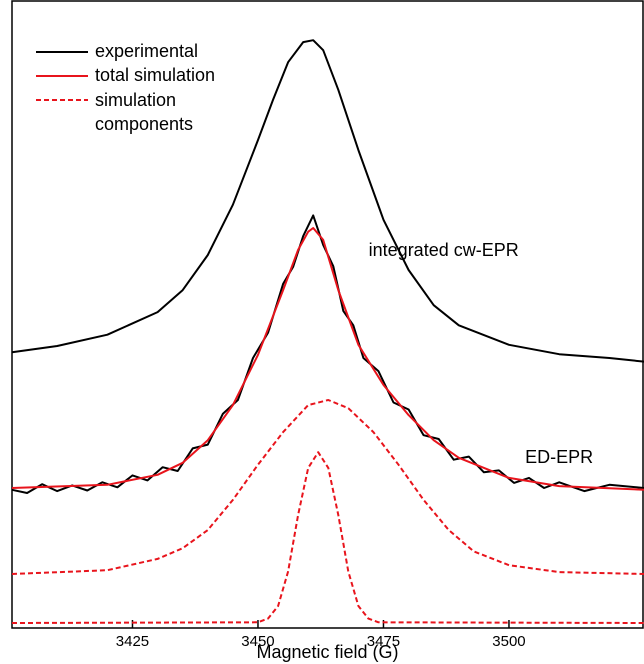 The width and height of the screenshot is (644, 664). What do you see at coordinates (132, 641) in the screenshot?
I see `x-tick-label: 3425` at bounding box center [132, 641].